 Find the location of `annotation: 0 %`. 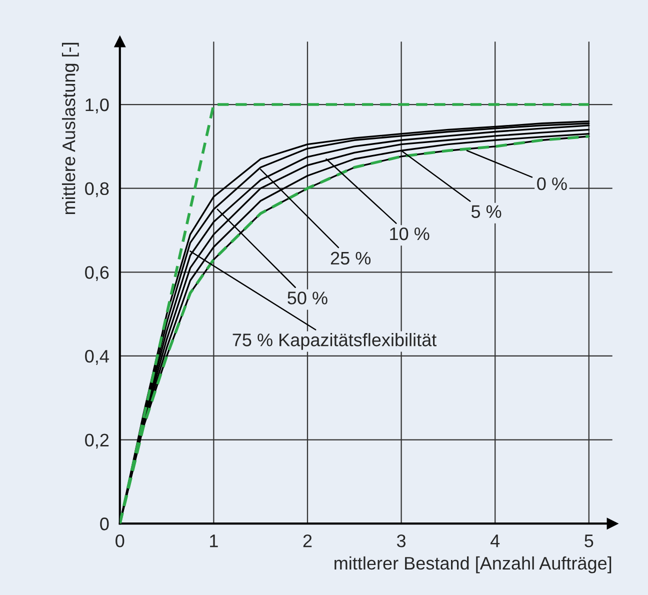

annotation: 0 % is located at coordinates (552, 183).